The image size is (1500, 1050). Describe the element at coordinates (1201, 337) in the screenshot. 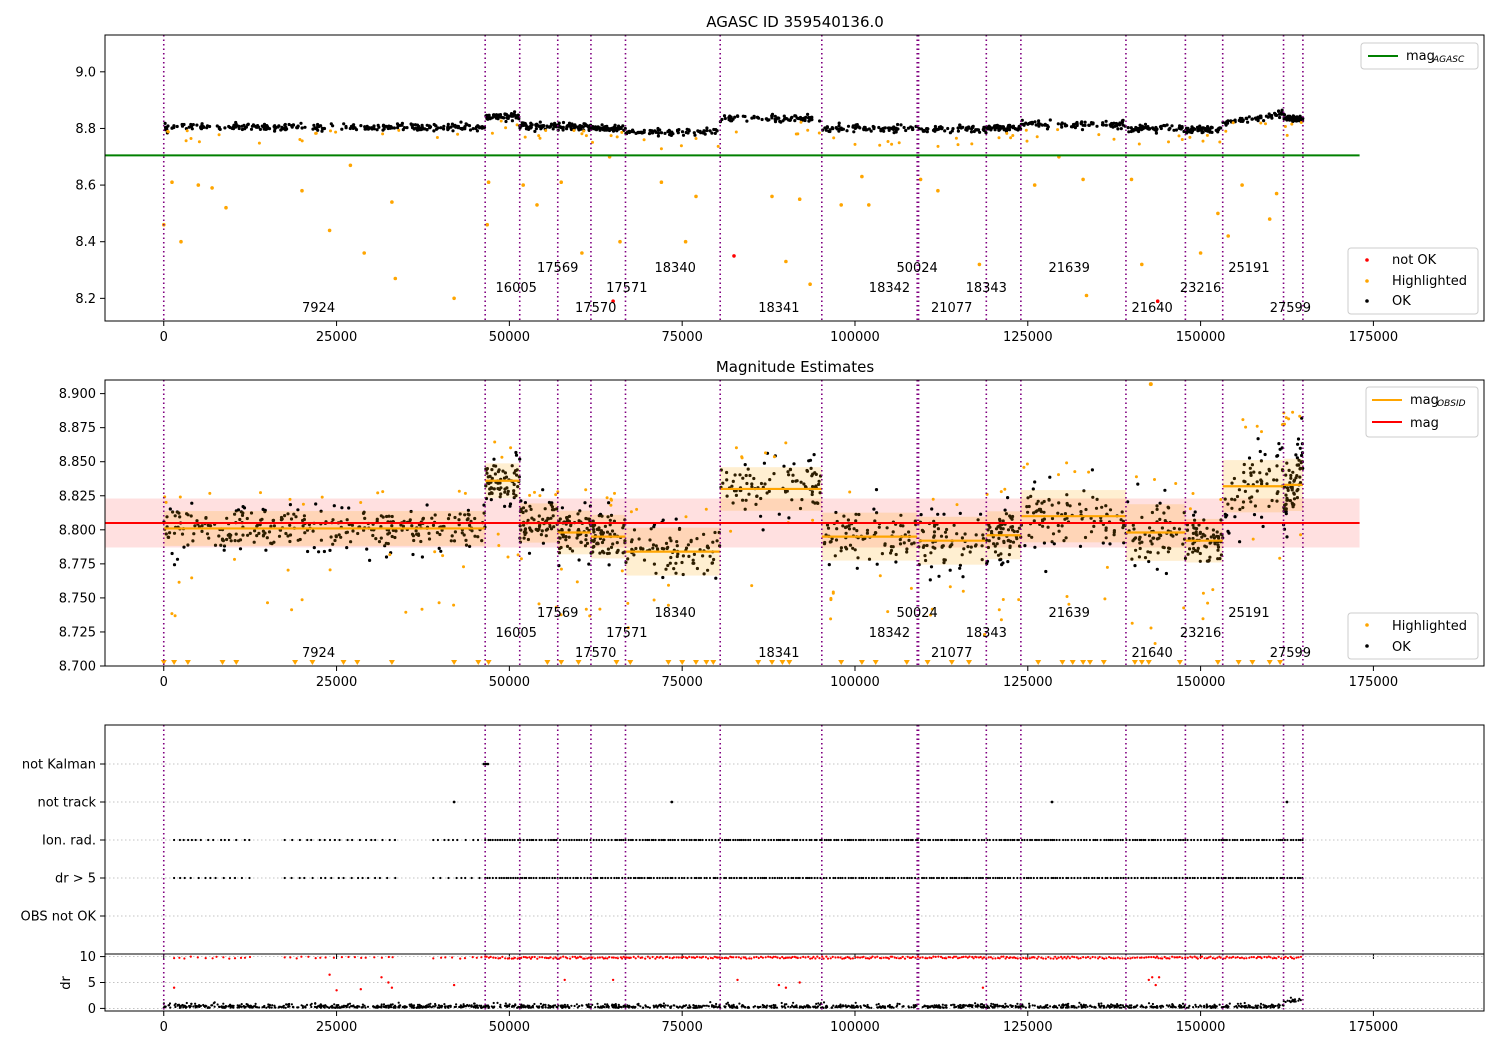

I see `x-tick-label: 150000` at that location.